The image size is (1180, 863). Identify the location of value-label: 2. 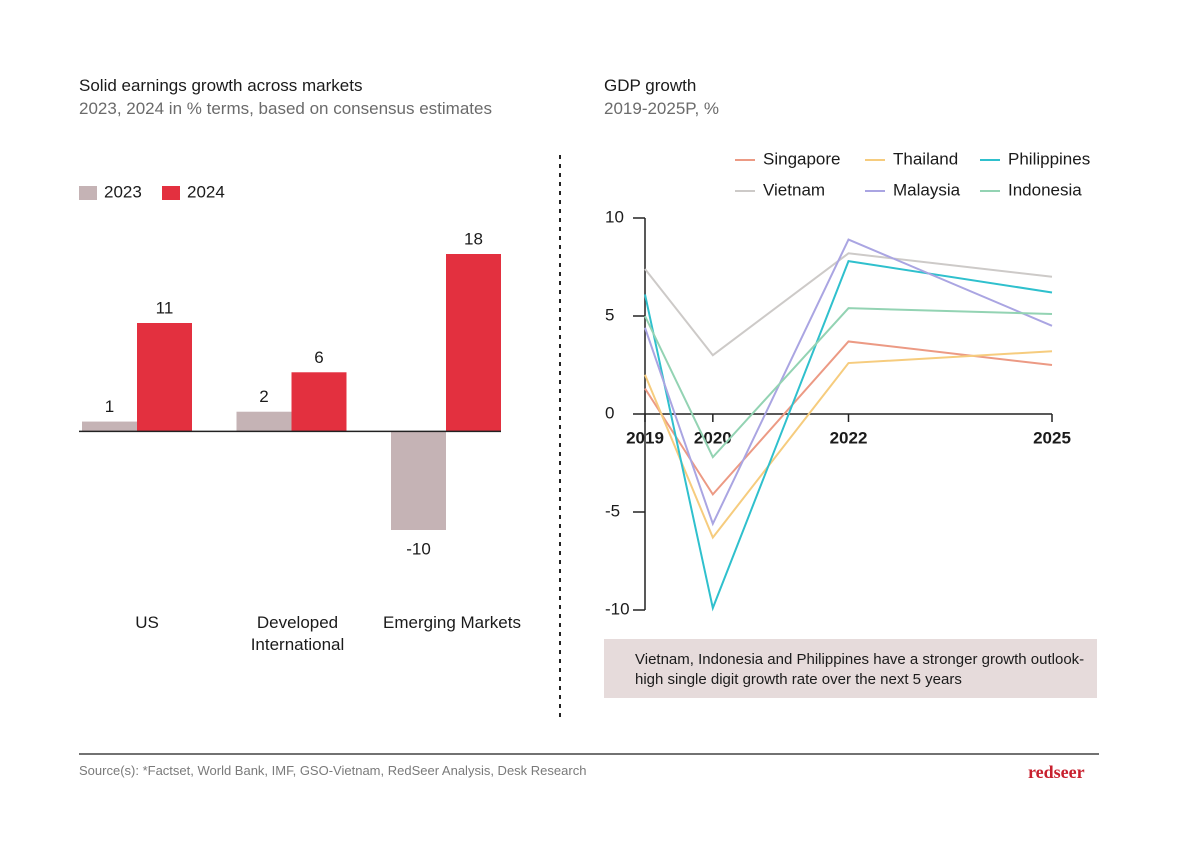
(263, 396).